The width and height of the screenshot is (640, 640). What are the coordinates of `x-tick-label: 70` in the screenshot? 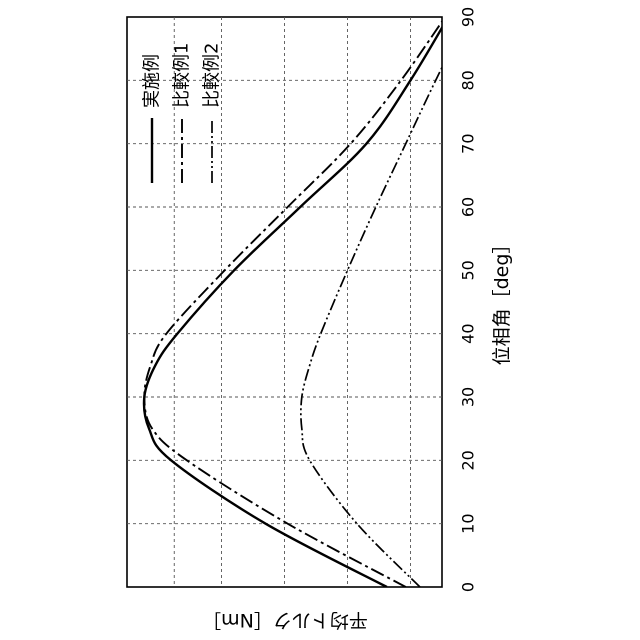 It's located at (468, 143).